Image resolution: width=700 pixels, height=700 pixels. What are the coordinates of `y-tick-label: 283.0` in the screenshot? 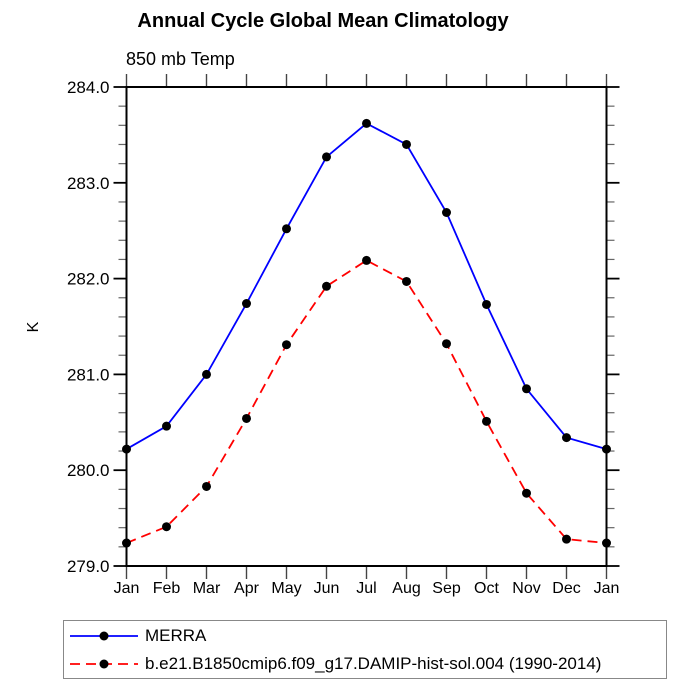 It's located at (88, 183).